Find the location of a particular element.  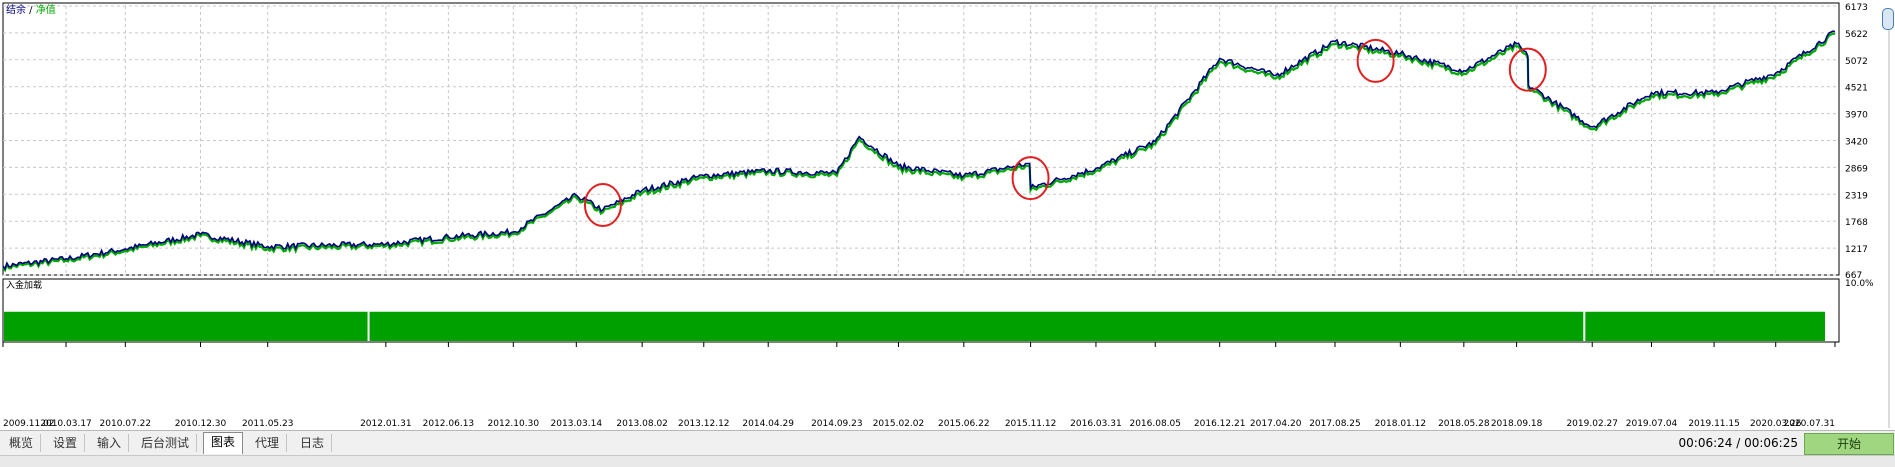

status-bar is located at coordinates (947, 461).